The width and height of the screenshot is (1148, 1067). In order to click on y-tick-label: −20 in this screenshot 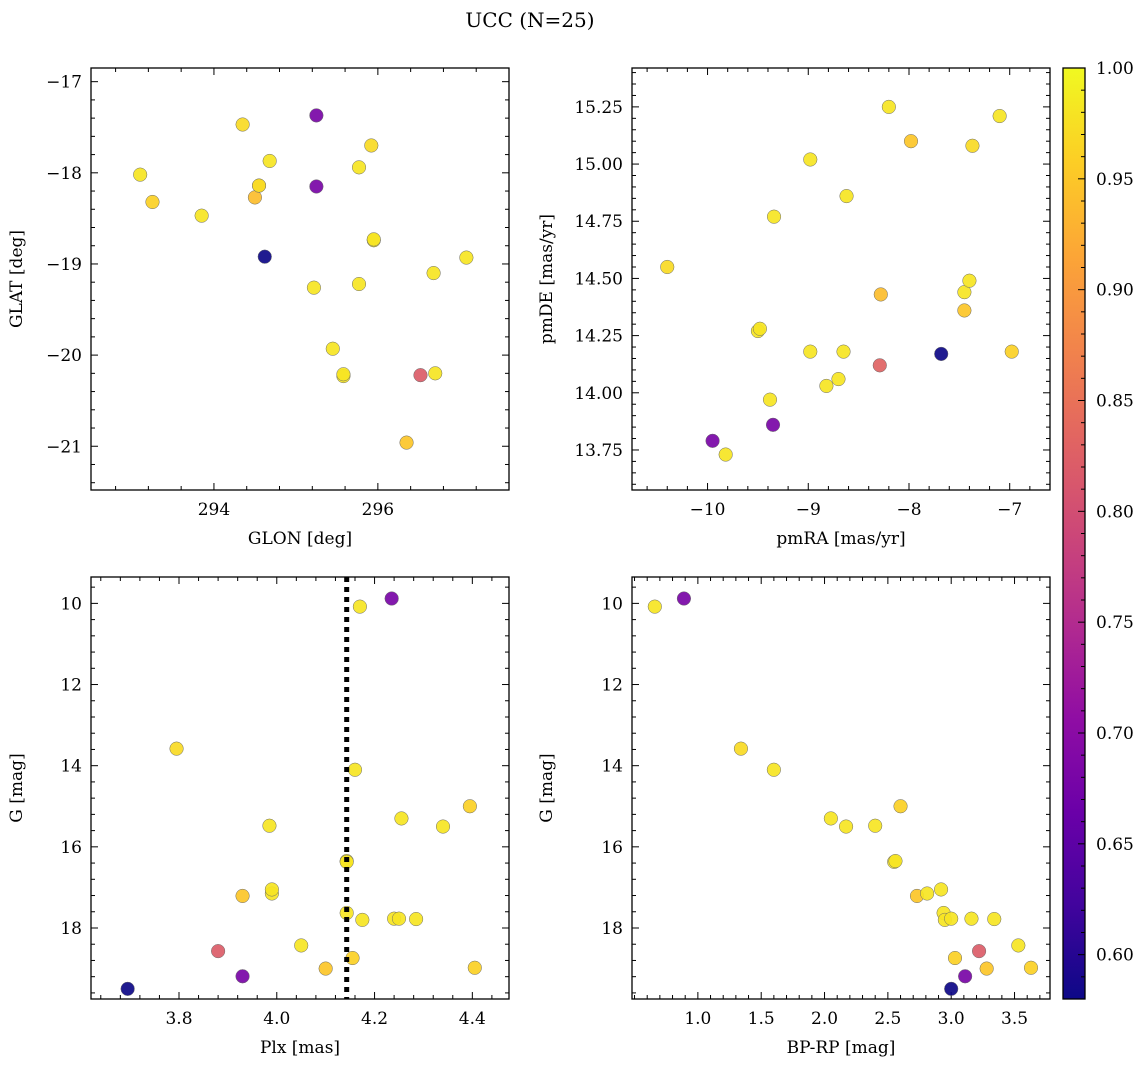, I will do `click(64, 356)`.